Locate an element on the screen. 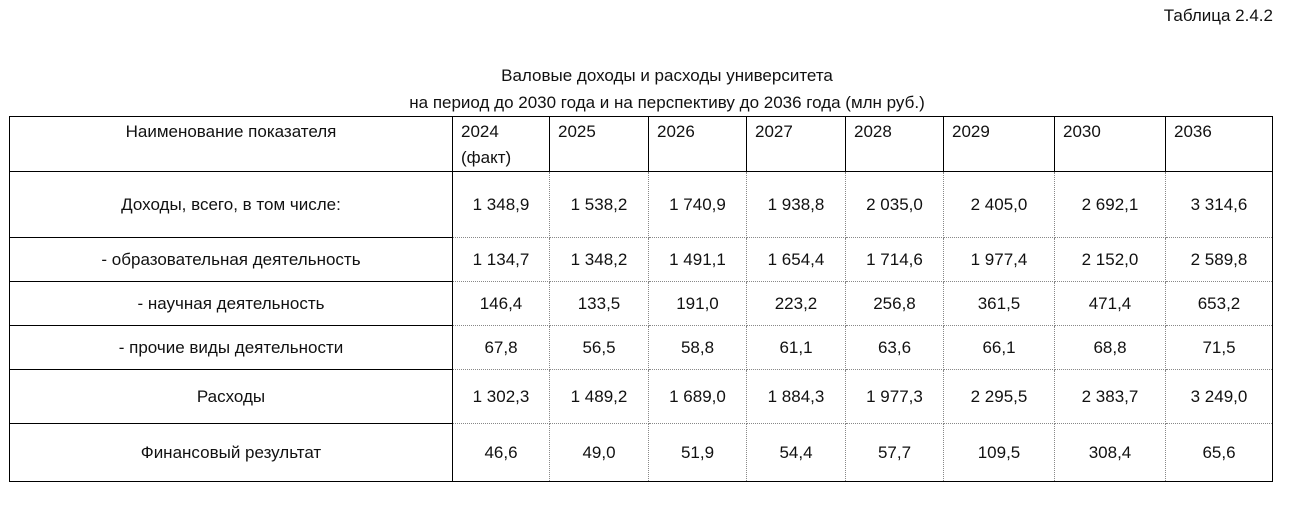 The width and height of the screenshot is (1306, 512). cell-value: 67,8 is located at coordinates (501, 347).